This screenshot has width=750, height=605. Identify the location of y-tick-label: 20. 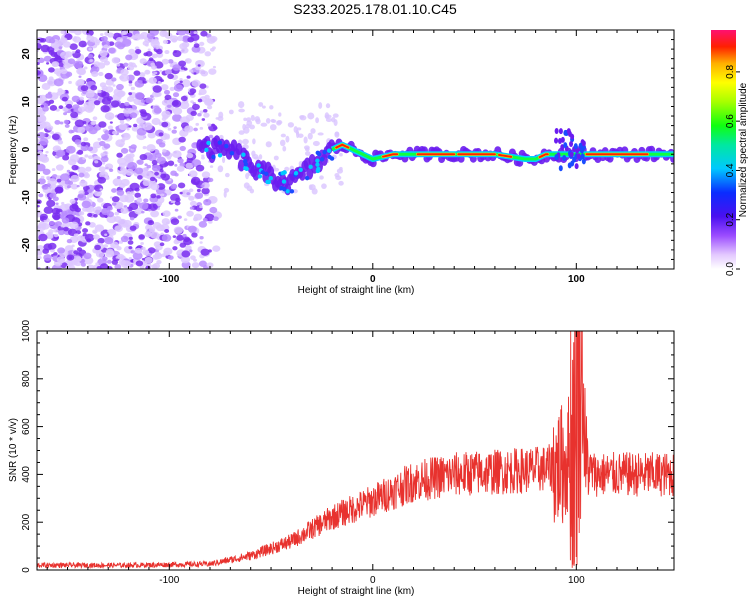
(26, 54).